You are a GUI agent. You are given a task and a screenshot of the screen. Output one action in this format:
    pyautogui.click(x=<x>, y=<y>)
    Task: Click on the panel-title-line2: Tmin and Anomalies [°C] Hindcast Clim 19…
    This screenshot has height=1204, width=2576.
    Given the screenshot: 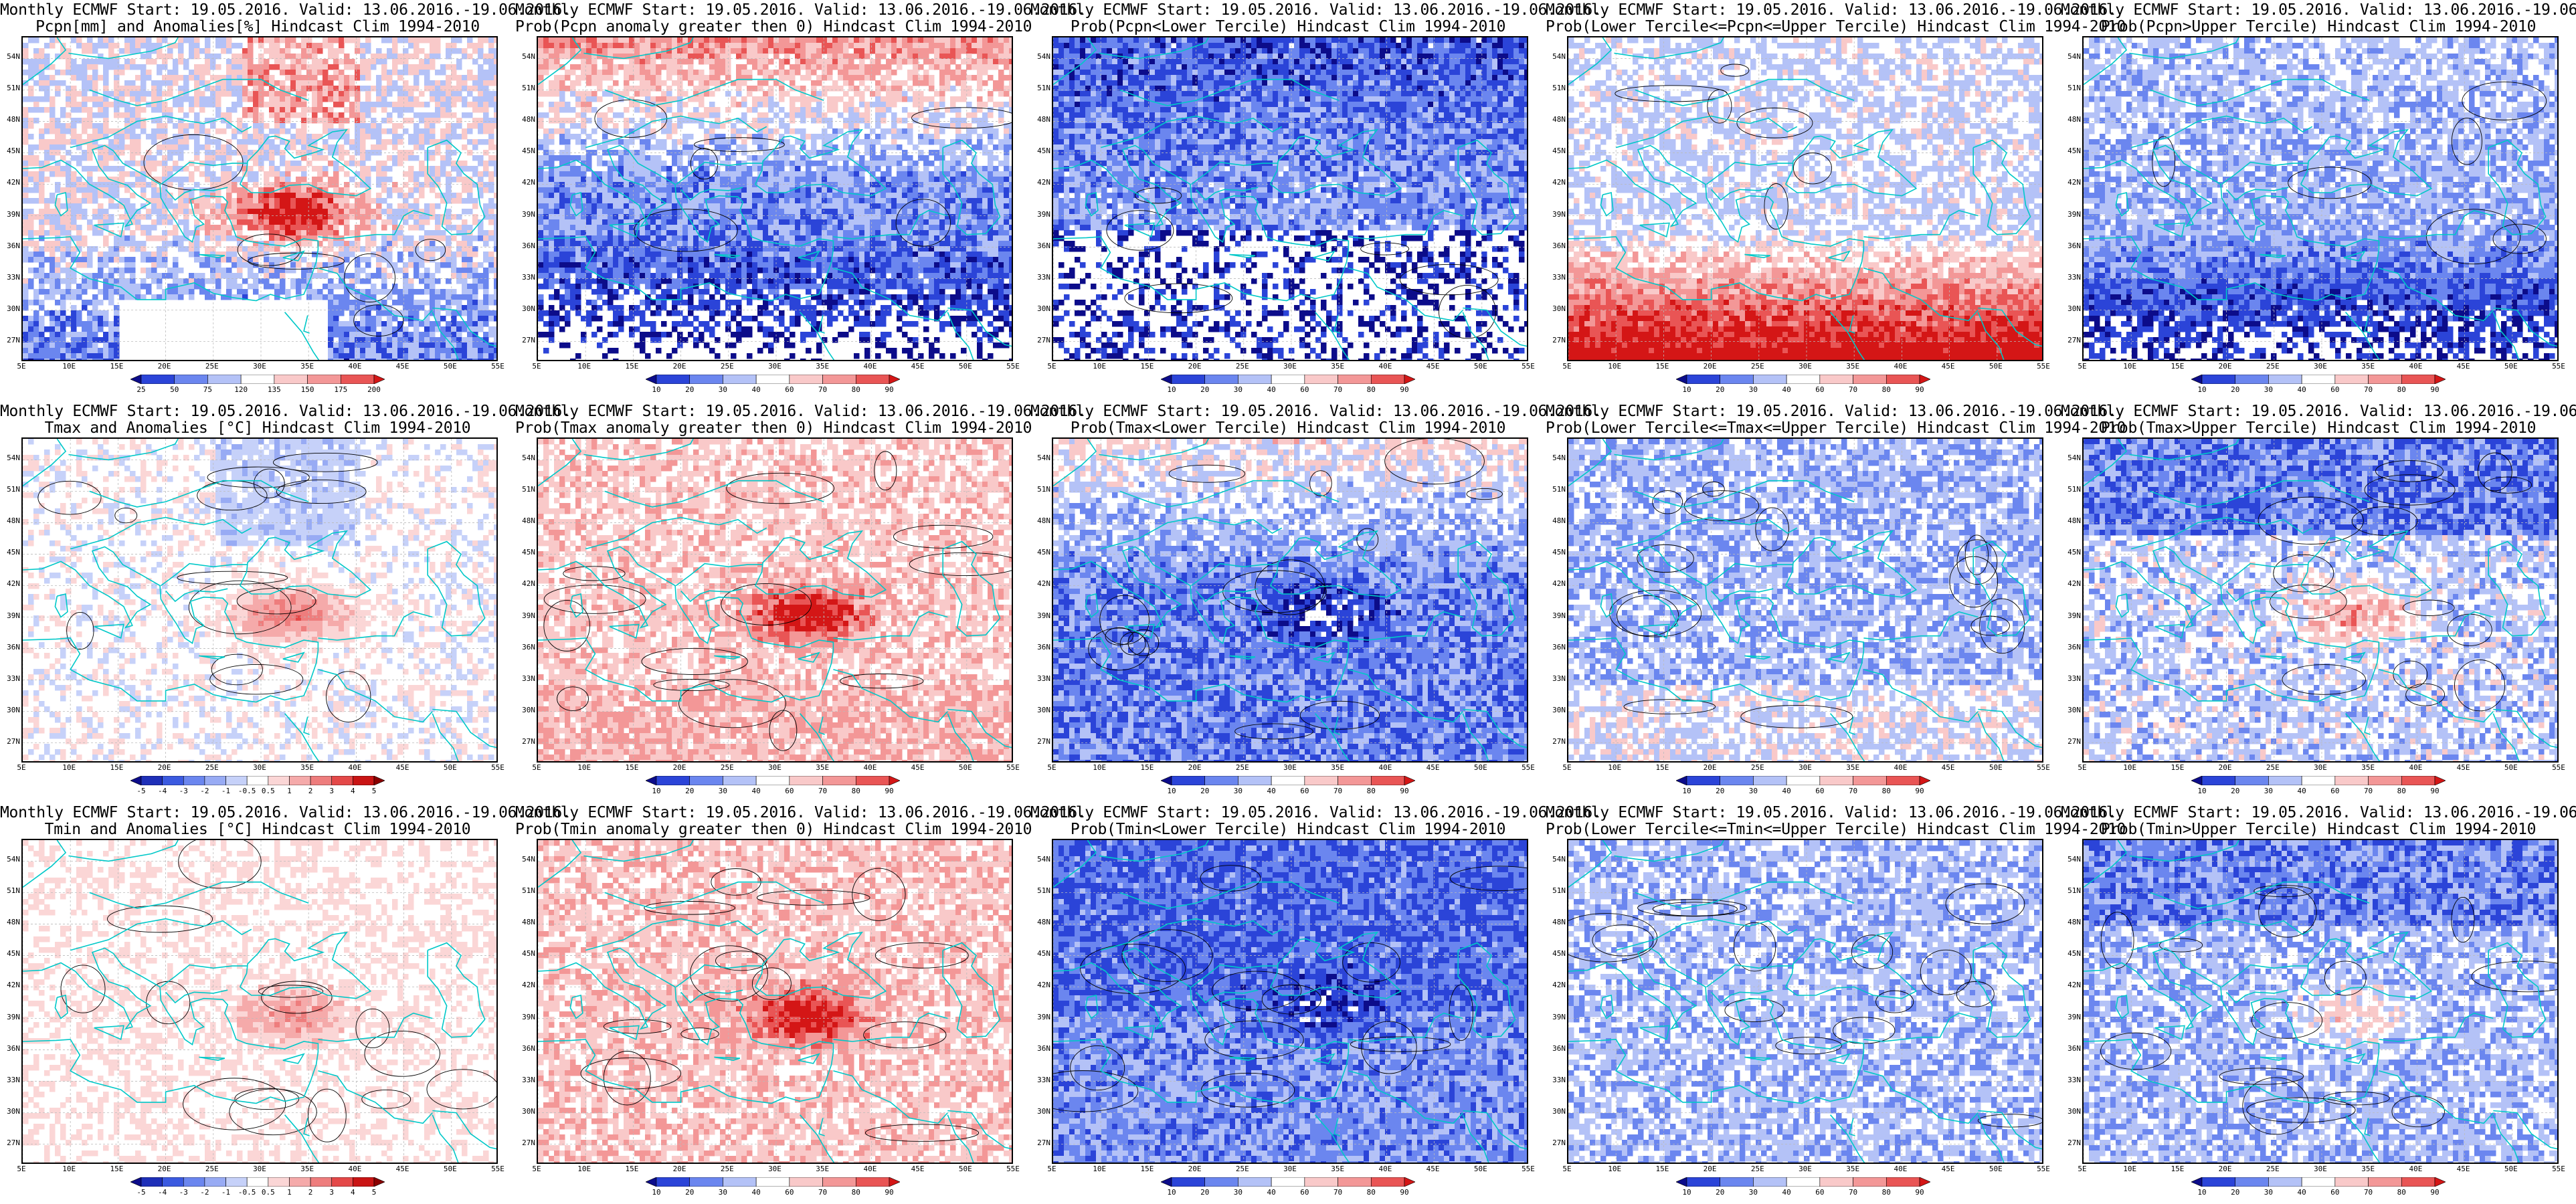 What is the action you would take?
    pyautogui.click(x=257, y=829)
    